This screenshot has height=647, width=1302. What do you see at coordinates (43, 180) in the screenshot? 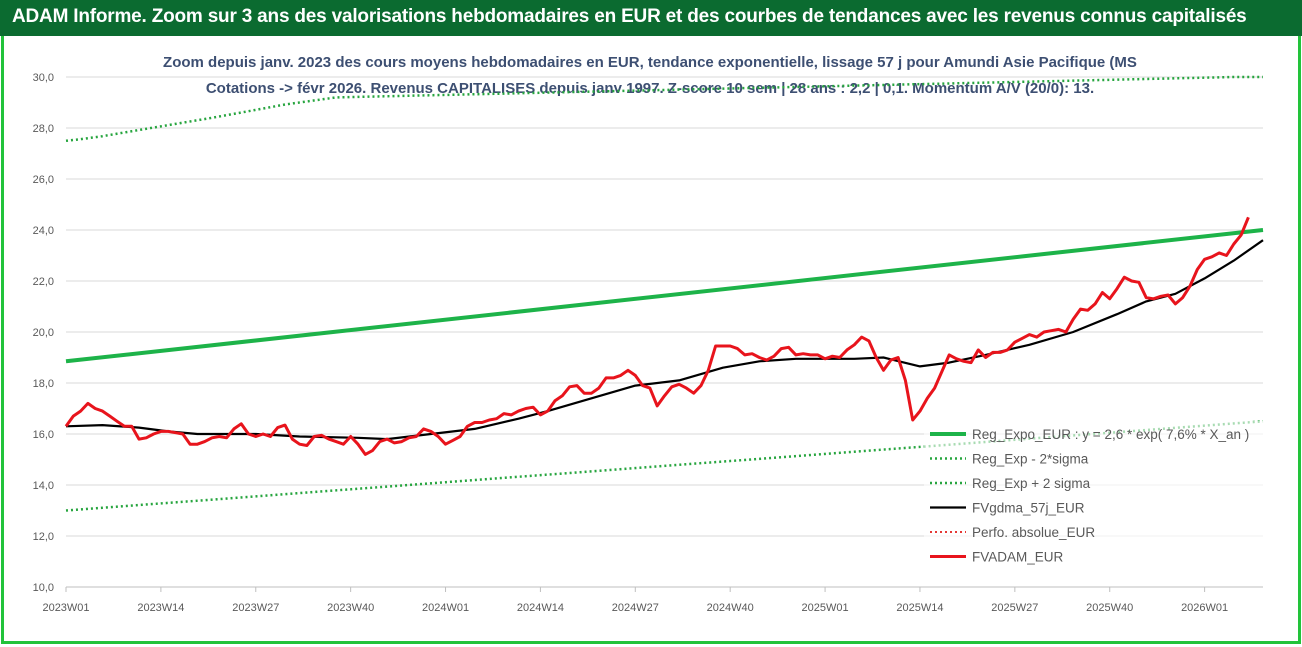
I see `y-tick-label: 26,0` at bounding box center [43, 180].